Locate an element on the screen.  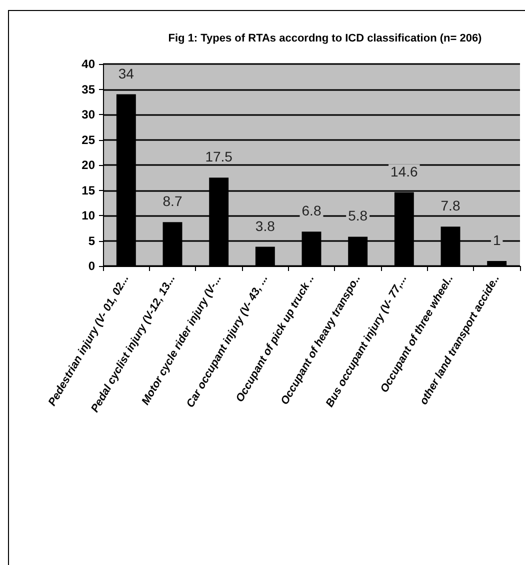
data-label: 1 is located at coordinates (496, 240).